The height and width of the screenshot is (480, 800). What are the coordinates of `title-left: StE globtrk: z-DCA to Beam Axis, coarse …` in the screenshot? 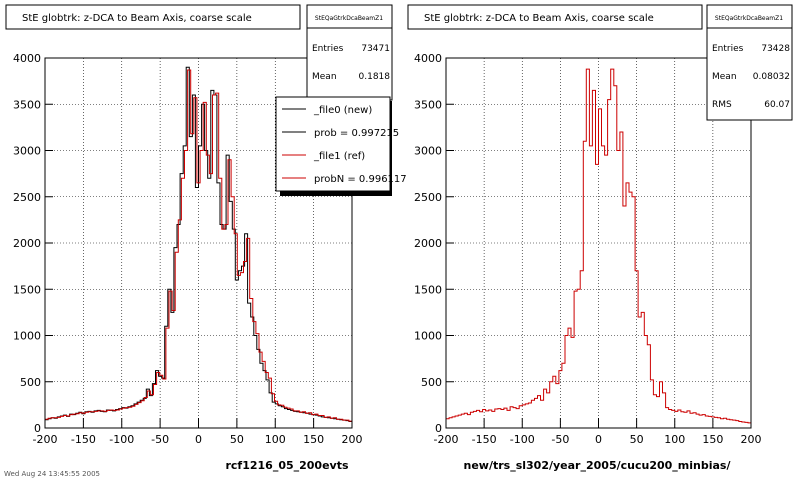 It's located at (137, 18).